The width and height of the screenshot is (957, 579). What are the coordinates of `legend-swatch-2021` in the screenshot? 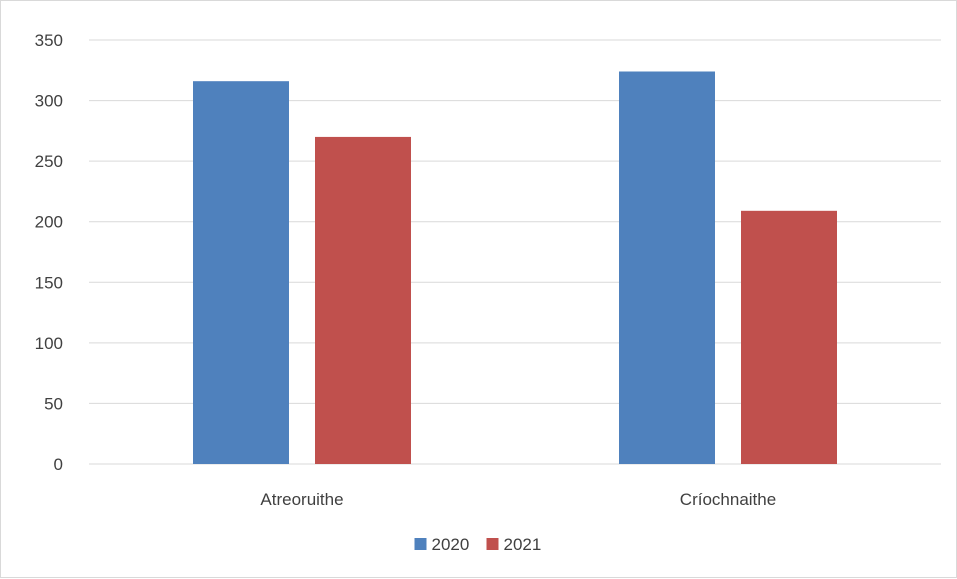 It's located at (492, 544).